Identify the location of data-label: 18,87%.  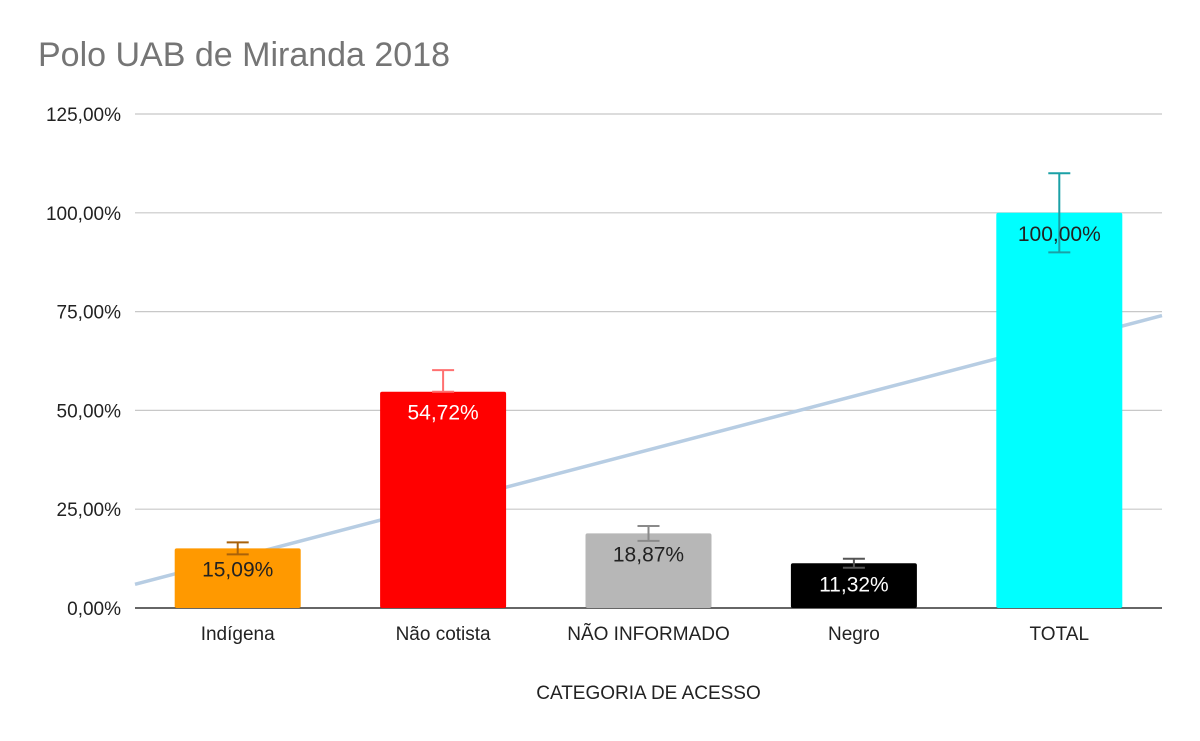
(648, 554).